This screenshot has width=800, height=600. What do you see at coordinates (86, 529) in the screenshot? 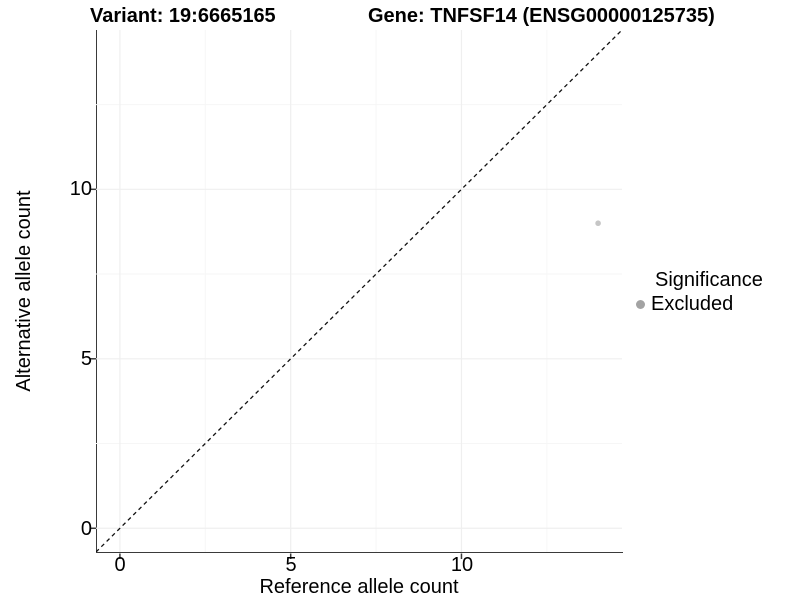
I see `y-tick-label-0: 0` at bounding box center [86, 529].